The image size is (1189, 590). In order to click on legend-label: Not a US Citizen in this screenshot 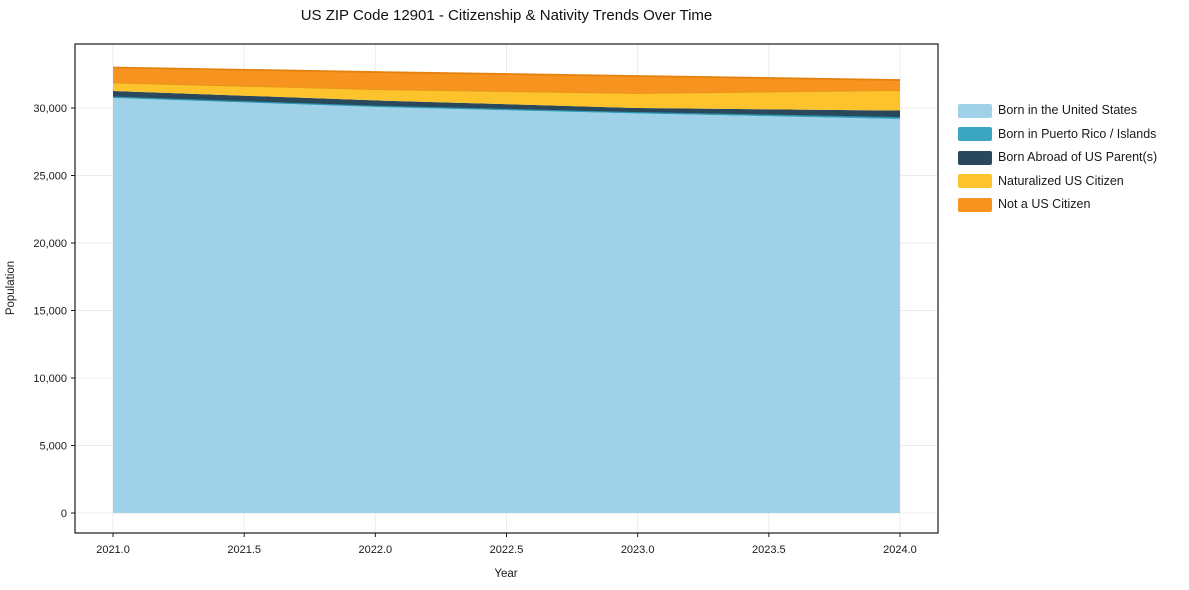, I will do `click(1044, 204)`.